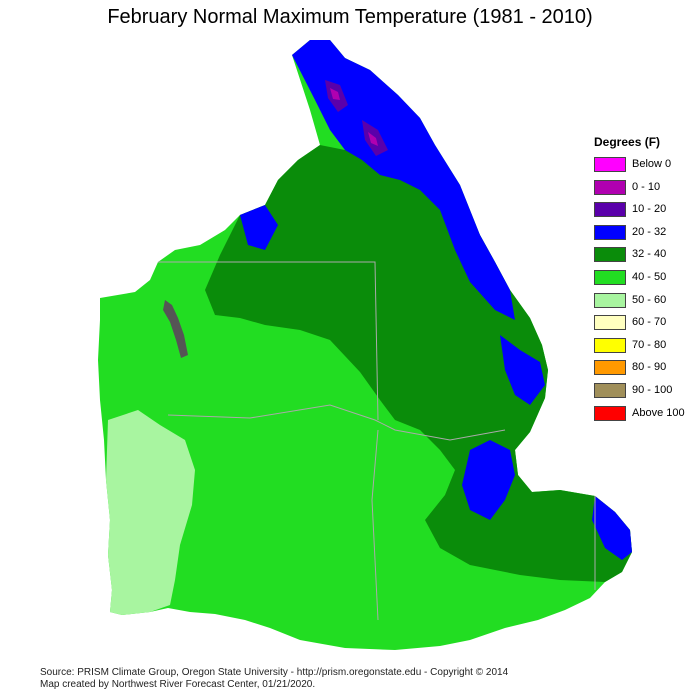  What do you see at coordinates (627, 142) in the screenshot?
I see `legend-title: Degrees (F)` at bounding box center [627, 142].